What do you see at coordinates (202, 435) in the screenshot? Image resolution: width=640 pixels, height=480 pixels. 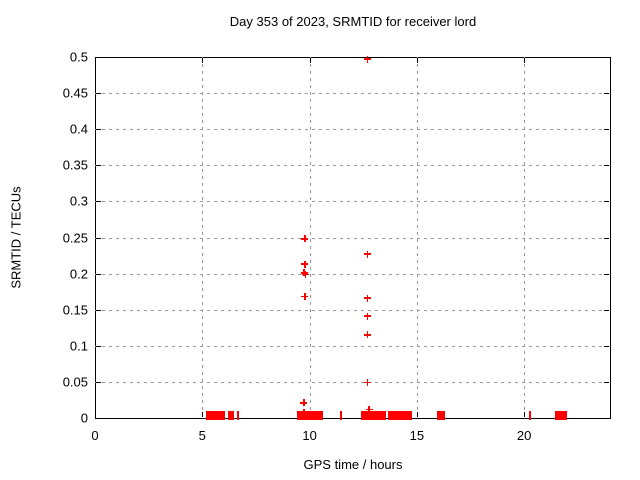 I see `x-tick-label: 5` at bounding box center [202, 435].